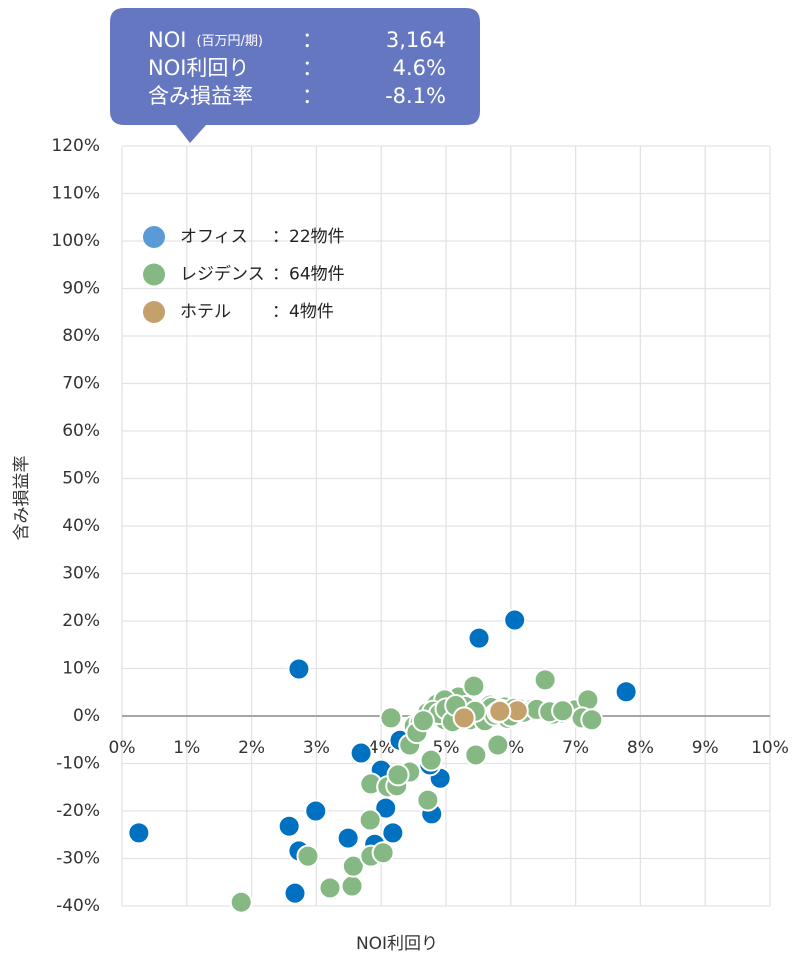 The height and width of the screenshot is (956, 797). Describe the element at coordinates (316, 748) in the screenshot. I see `x-tick-label: 3%` at that location.